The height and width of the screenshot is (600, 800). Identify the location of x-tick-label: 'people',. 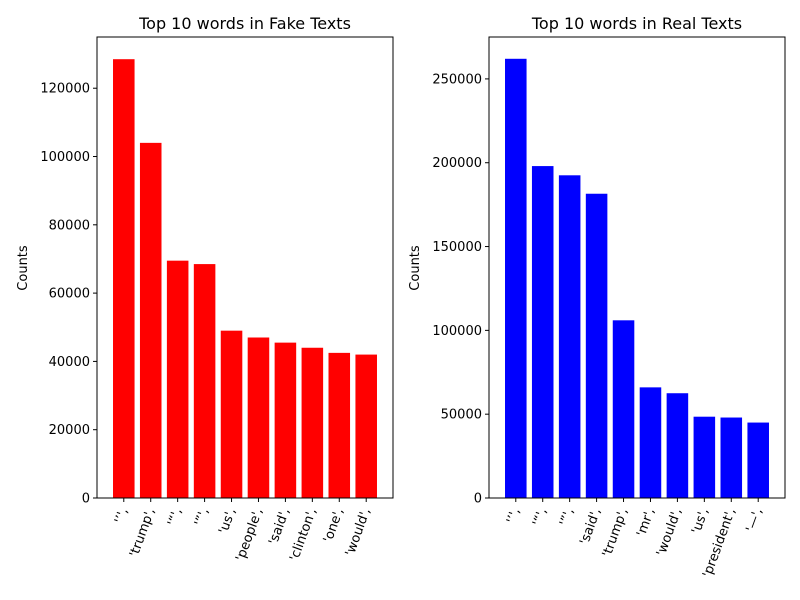
(249, 534).